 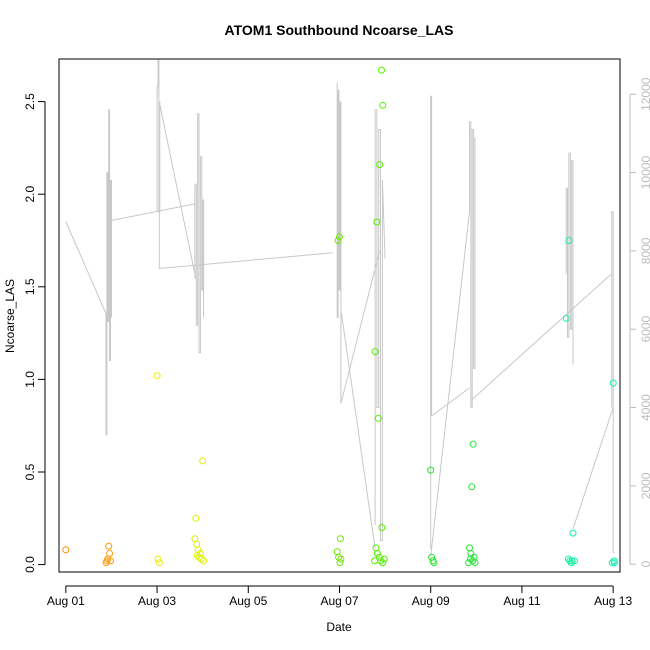 What do you see at coordinates (521, 601) in the screenshot?
I see `x-tick-label: Aug 11` at bounding box center [521, 601].